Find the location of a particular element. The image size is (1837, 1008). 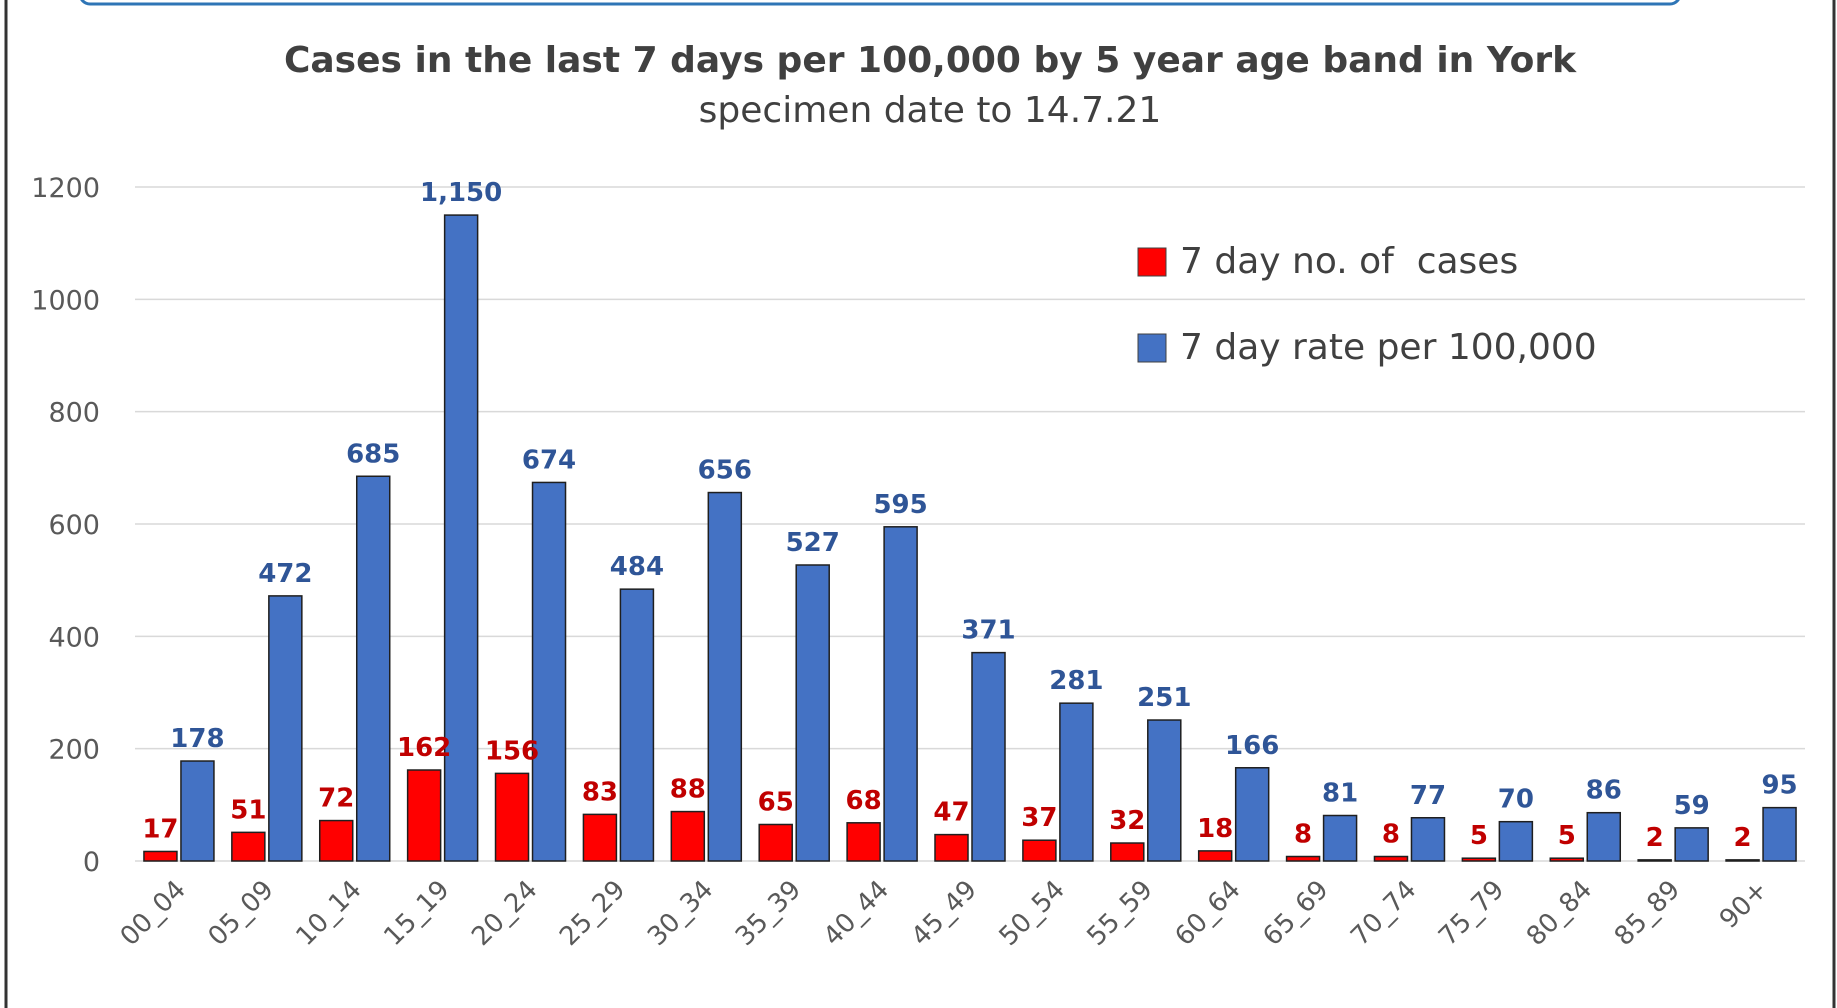

x-tick-label-35_39: 35_39 is located at coordinates (768, 913).